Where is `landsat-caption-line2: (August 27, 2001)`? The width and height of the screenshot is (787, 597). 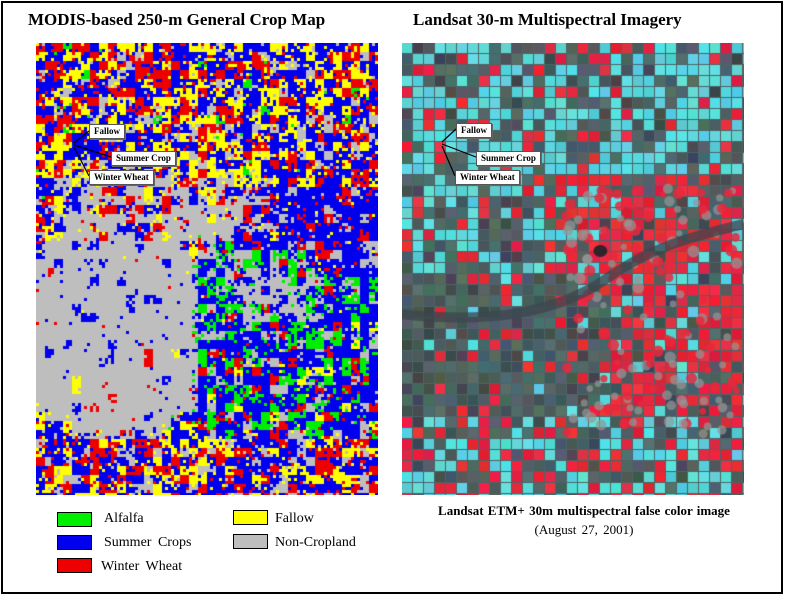
landsat-caption-line2: (August 27, 2001) is located at coordinates (584, 529).